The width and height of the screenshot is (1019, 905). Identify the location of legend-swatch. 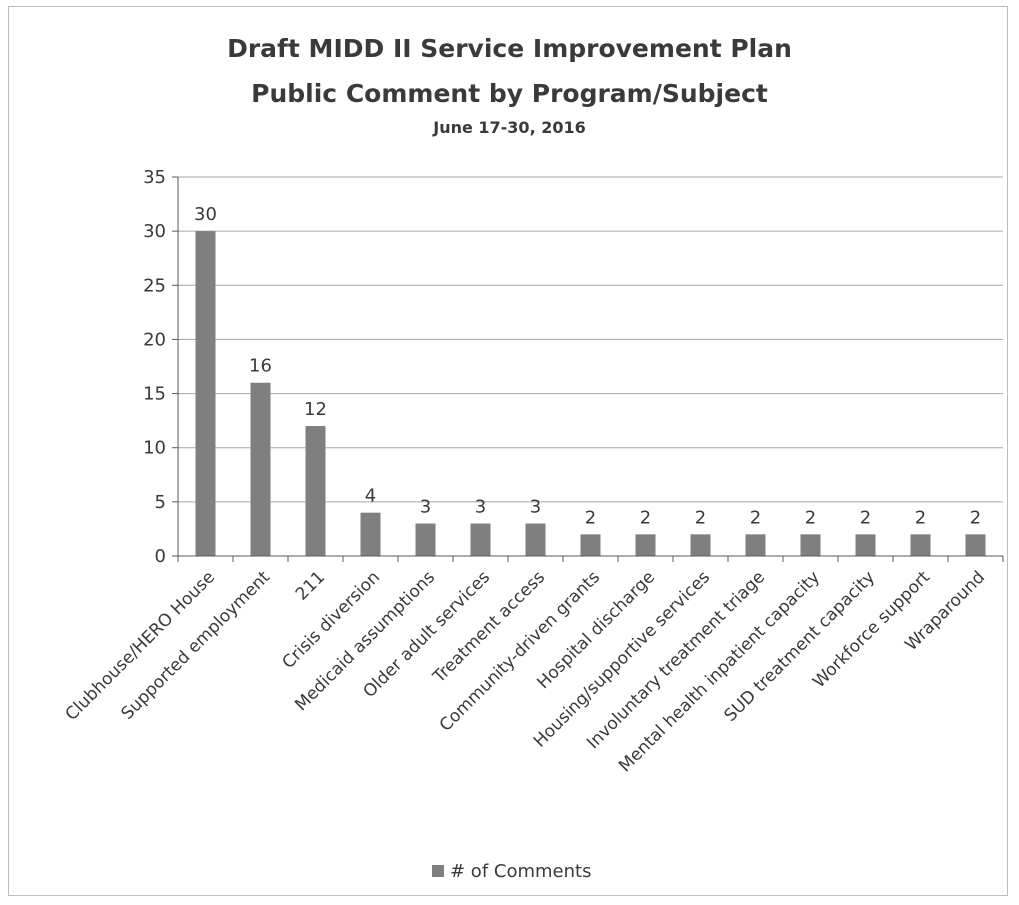
(438, 871).